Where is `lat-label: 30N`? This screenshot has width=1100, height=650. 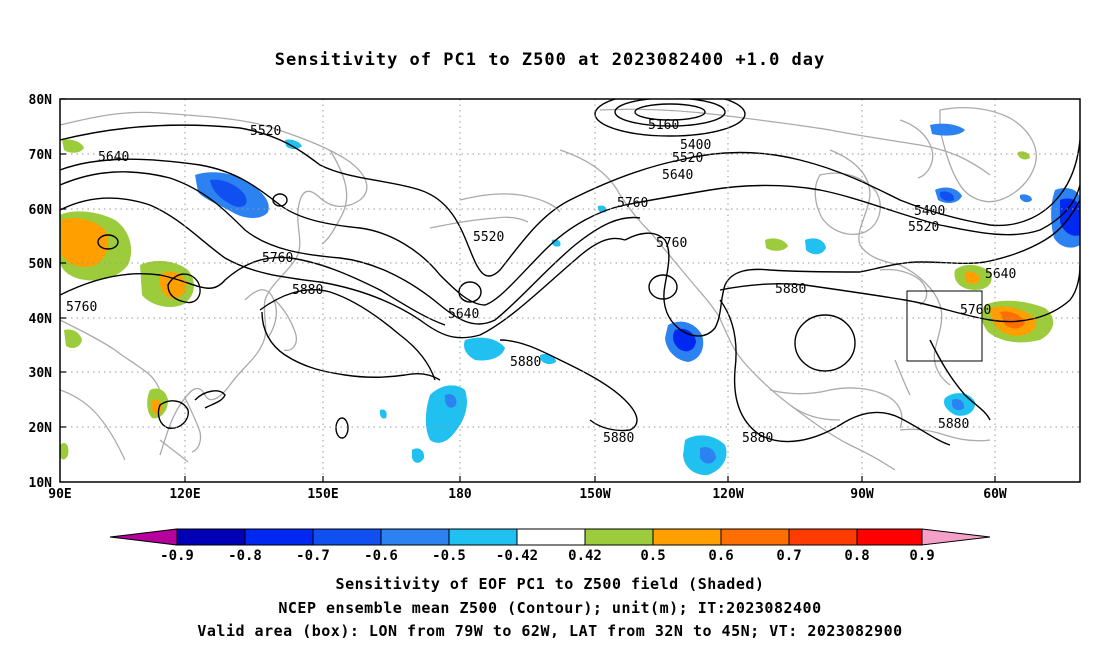
lat-label: 30N is located at coordinates (41, 373).